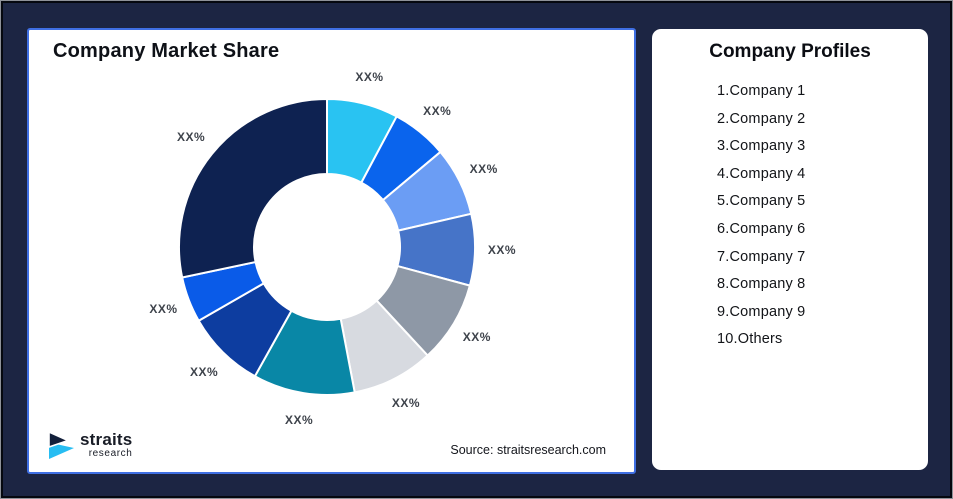 This screenshot has height=499, width=953. Describe the element at coordinates (106, 439) in the screenshot. I see `logo-name: straits` at that location.